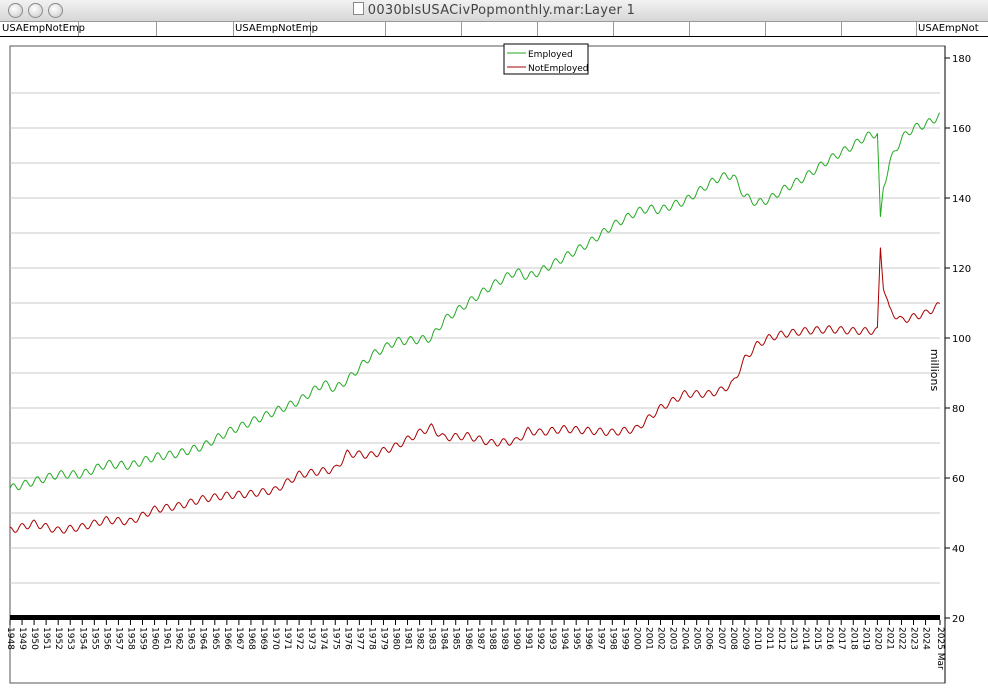 The image size is (988, 699). I want to click on x-tick-label: 1989, so click(504, 638).